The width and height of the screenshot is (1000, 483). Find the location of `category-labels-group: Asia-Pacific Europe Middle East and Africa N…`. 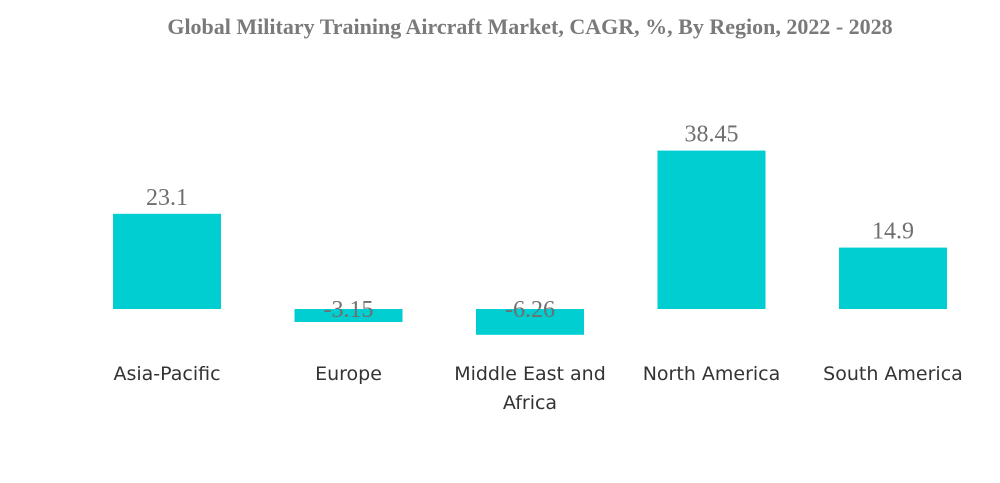

category-labels-group: Asia-Pacific Europe Middle East and Africa N… is located at coordinates (537, 388).